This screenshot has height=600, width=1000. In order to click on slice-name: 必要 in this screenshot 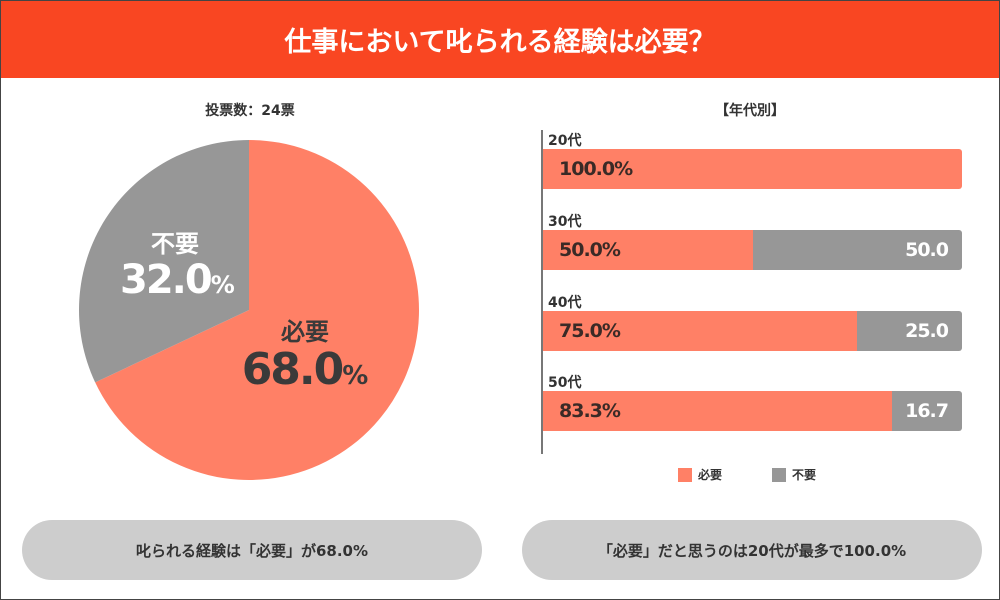, I will do `click(305, 332)`.